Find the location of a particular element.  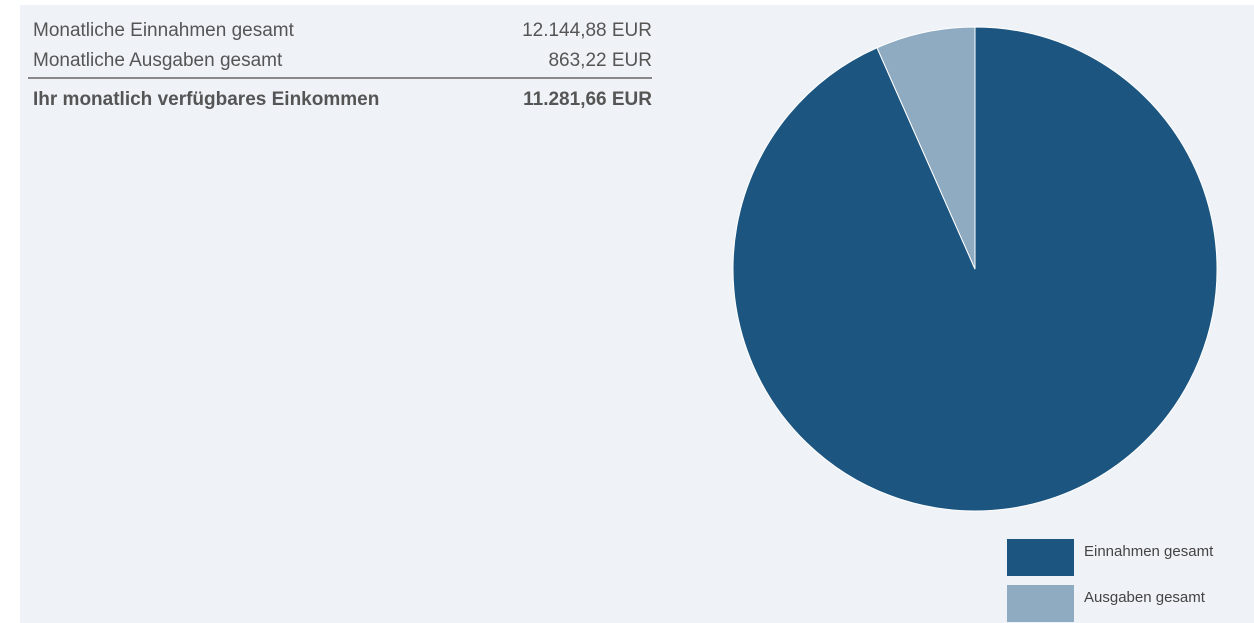

separator is located at coordinates (340, 78).